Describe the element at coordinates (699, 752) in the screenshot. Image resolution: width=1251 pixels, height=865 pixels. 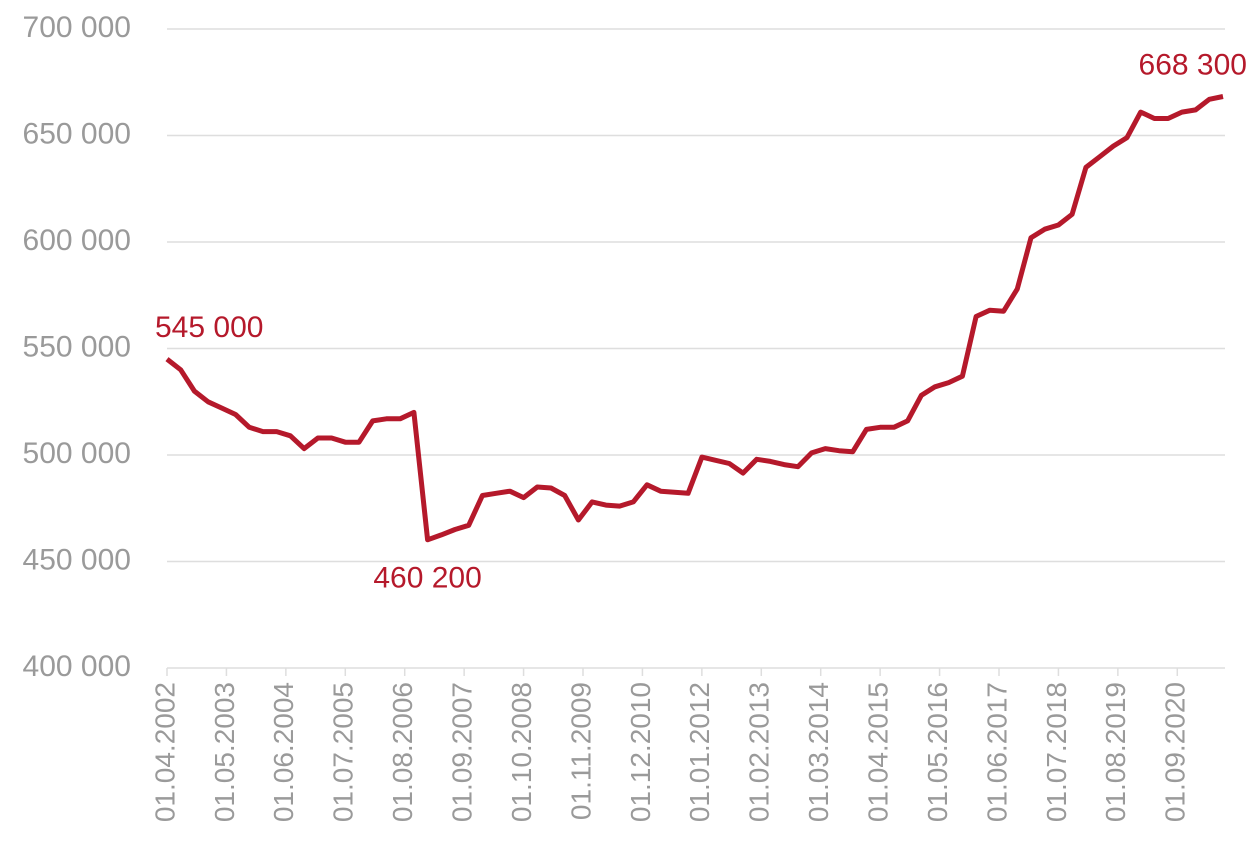
I see `x-tick-label: 01.01.2012` at that location.